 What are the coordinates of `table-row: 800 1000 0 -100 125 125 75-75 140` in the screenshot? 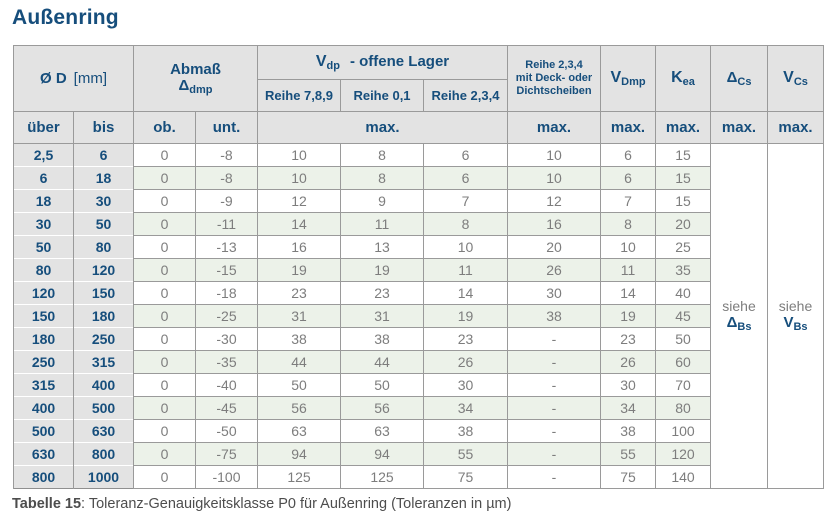 It's located at (418, 477).